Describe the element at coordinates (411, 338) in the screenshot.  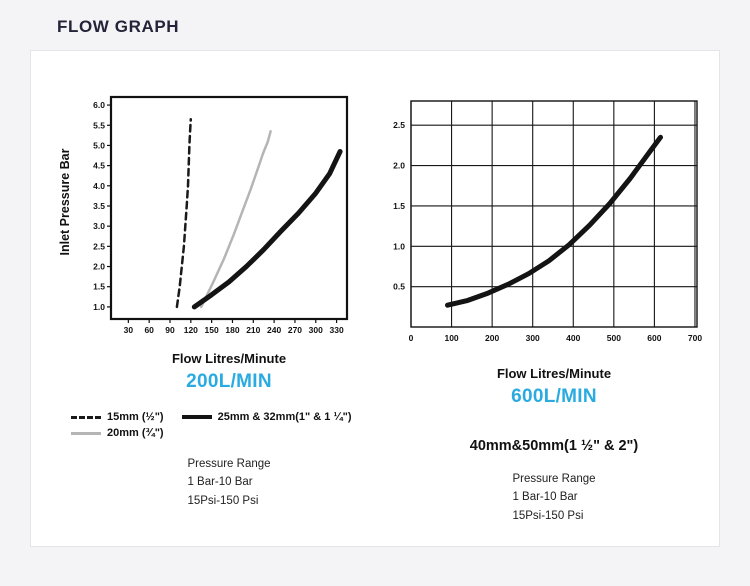
I see `svg-text: 0` at that location.